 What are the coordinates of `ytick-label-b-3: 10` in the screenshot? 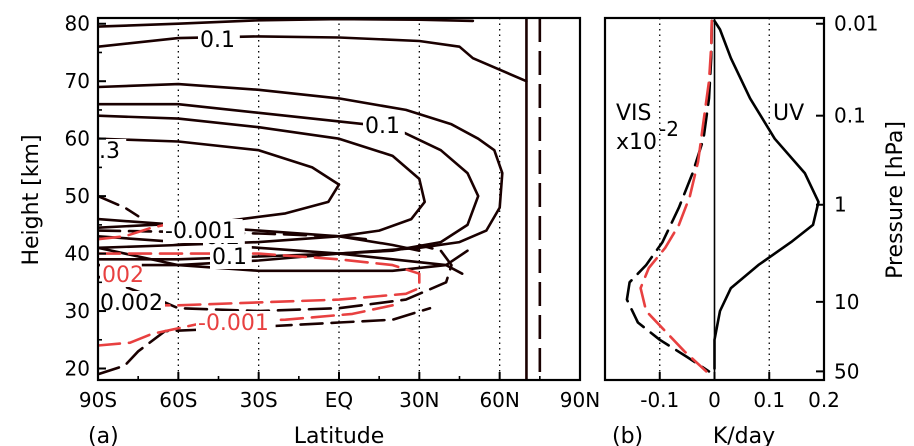 It's located at (846, 302).